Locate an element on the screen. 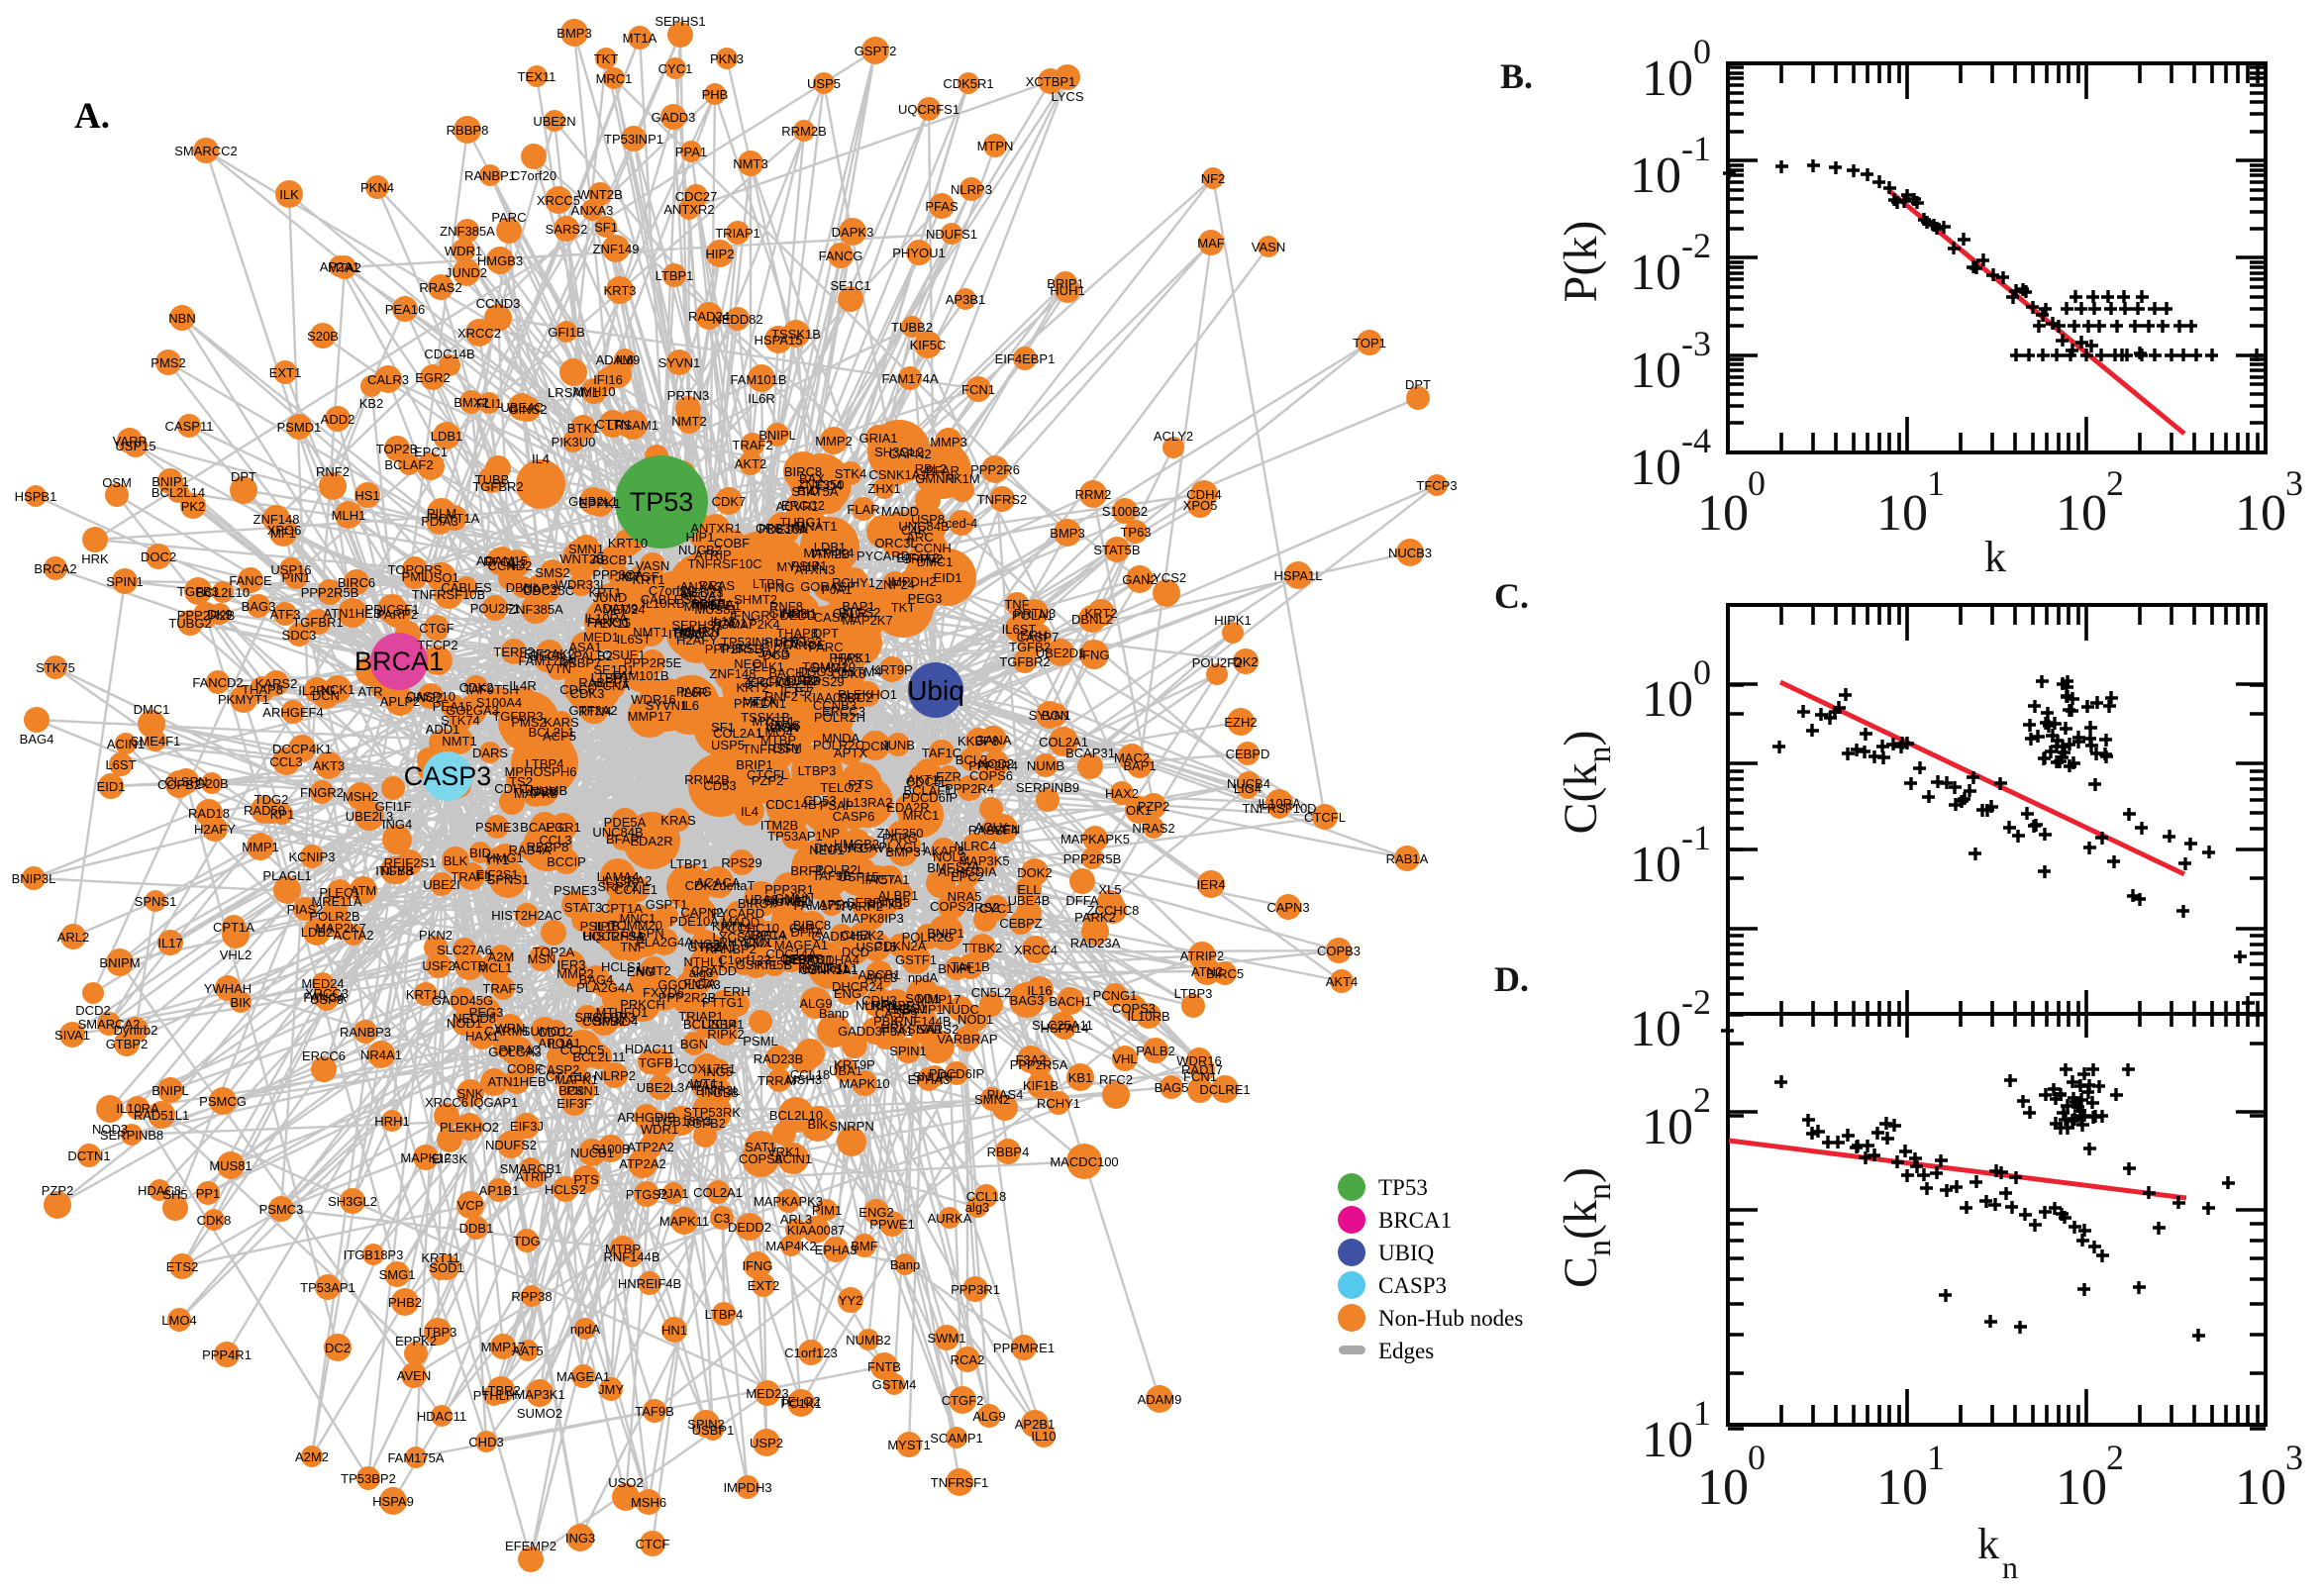 This screenshot has width=2323, height=1596. svg-text: H2AFY is located at coordinates (697, 640).